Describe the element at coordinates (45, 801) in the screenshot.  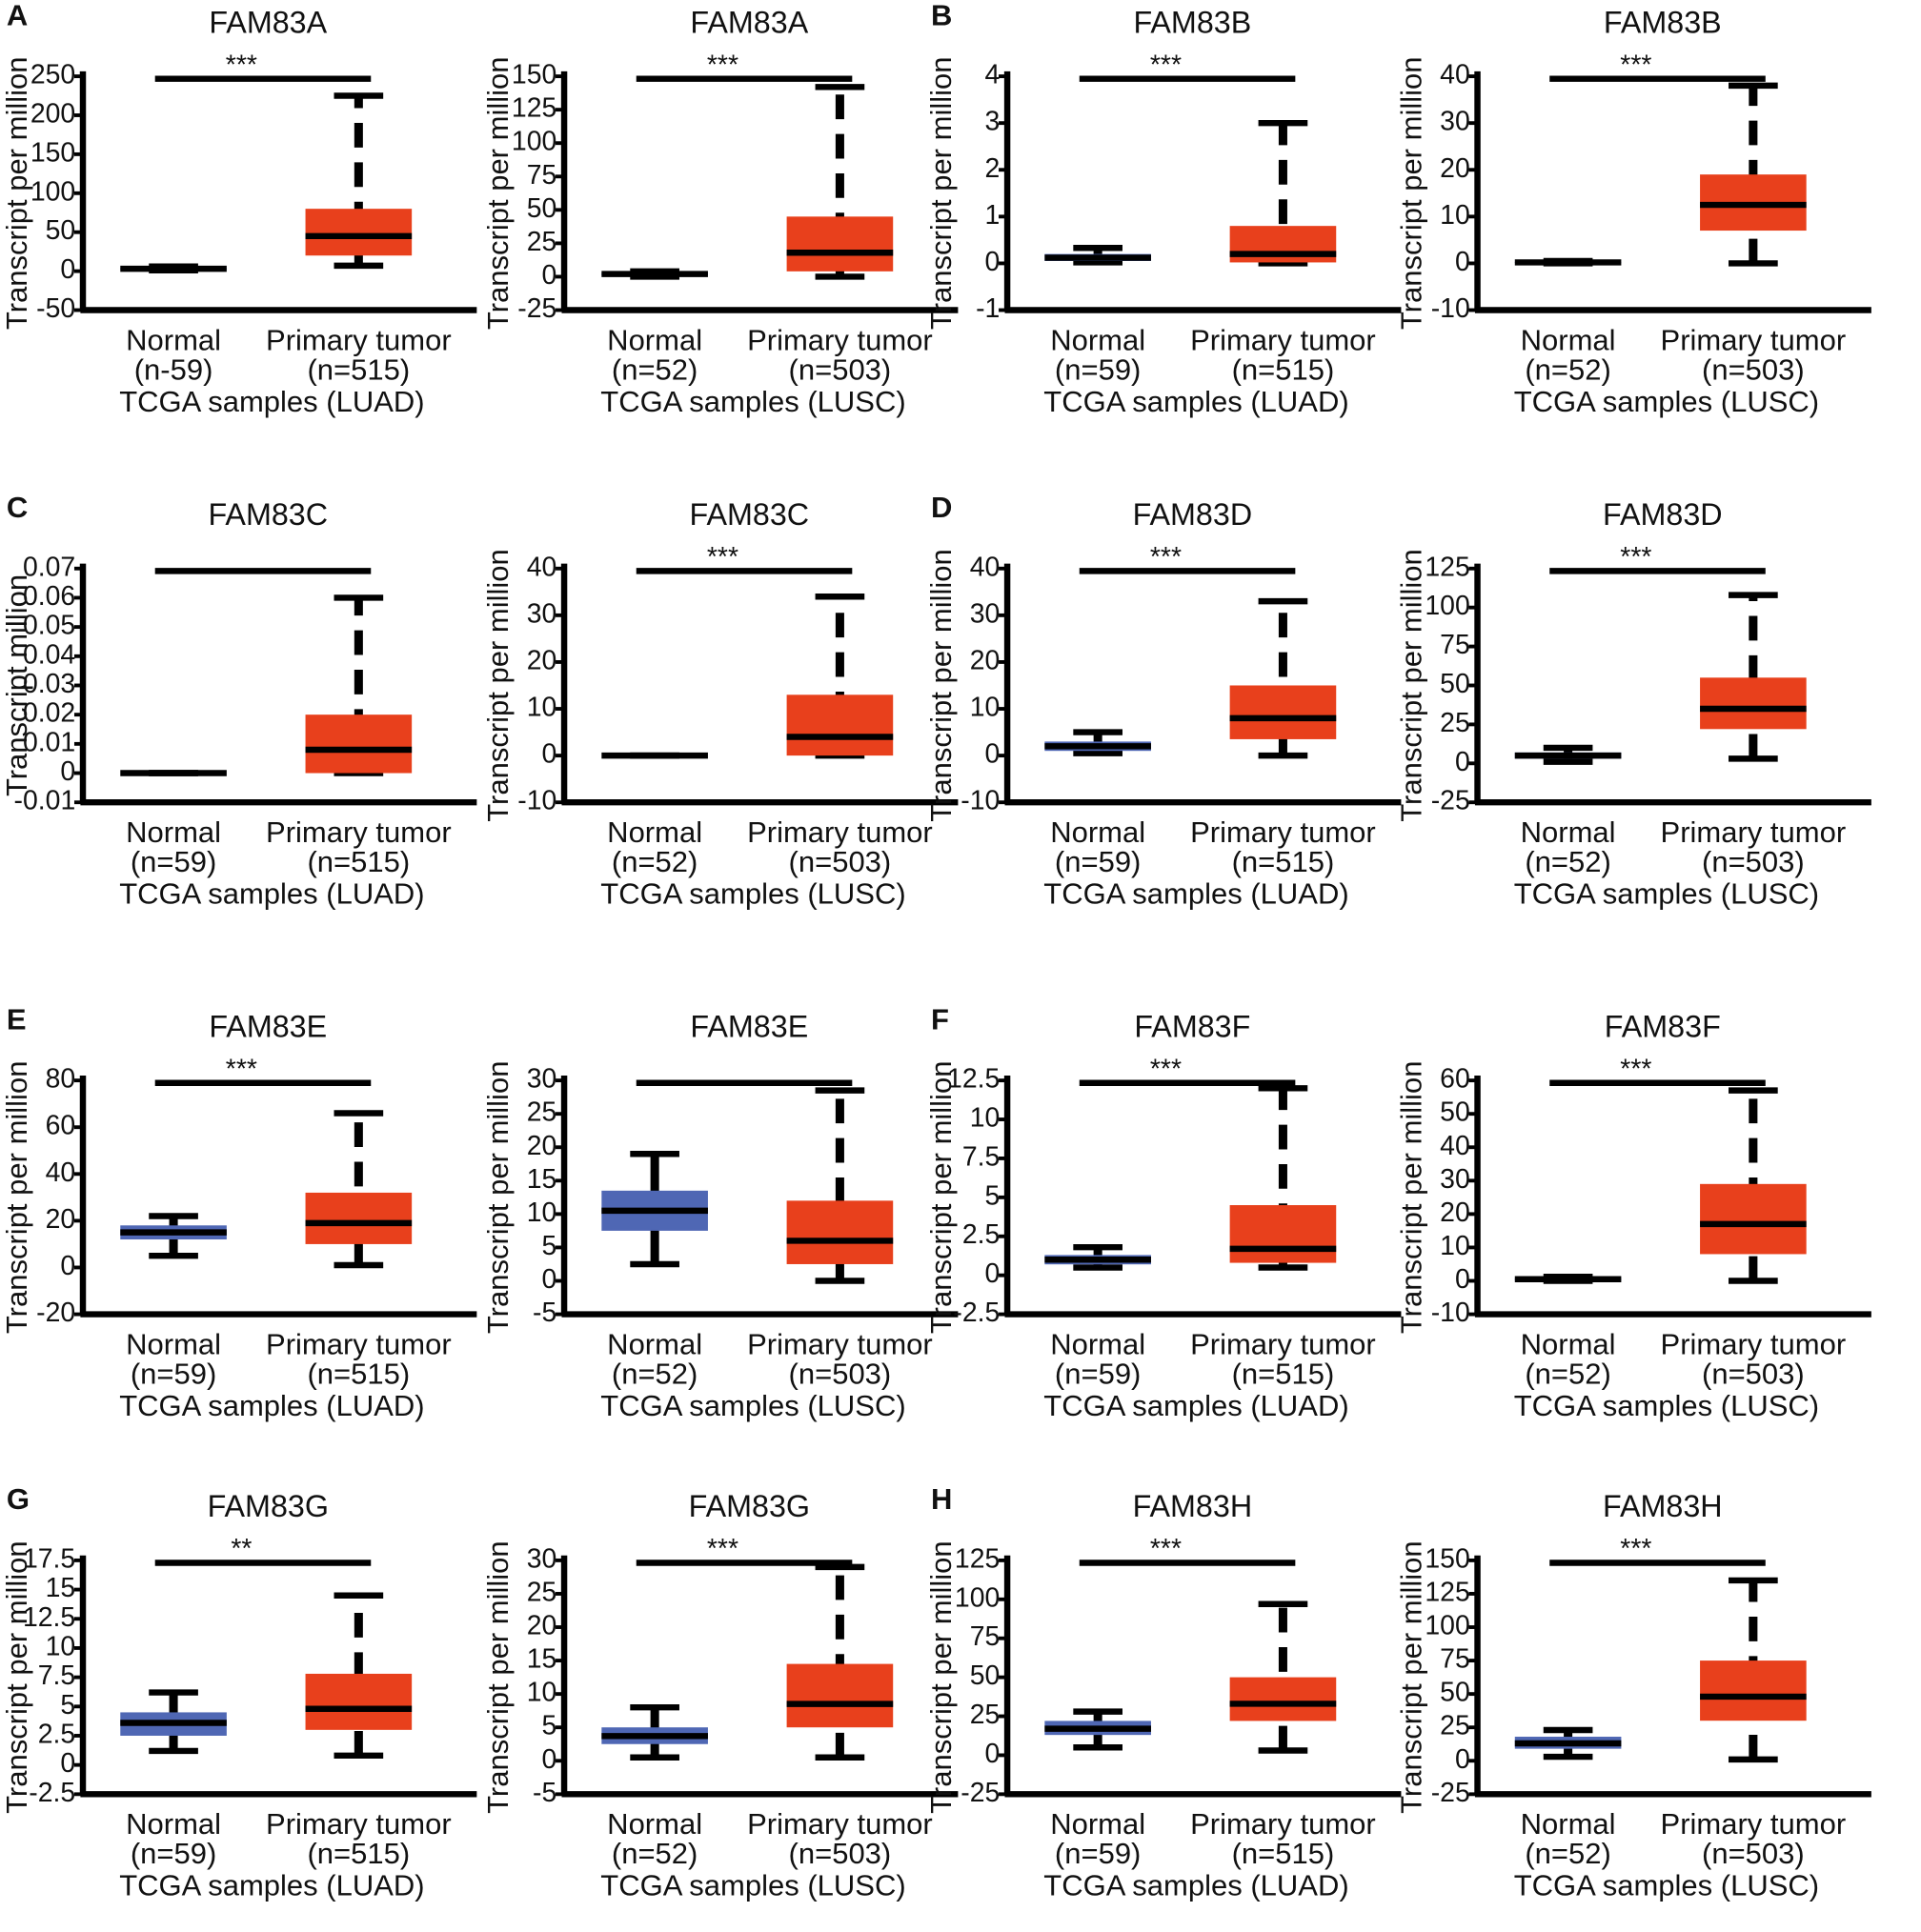
I see `y-tick-label: -0.01` at that location.